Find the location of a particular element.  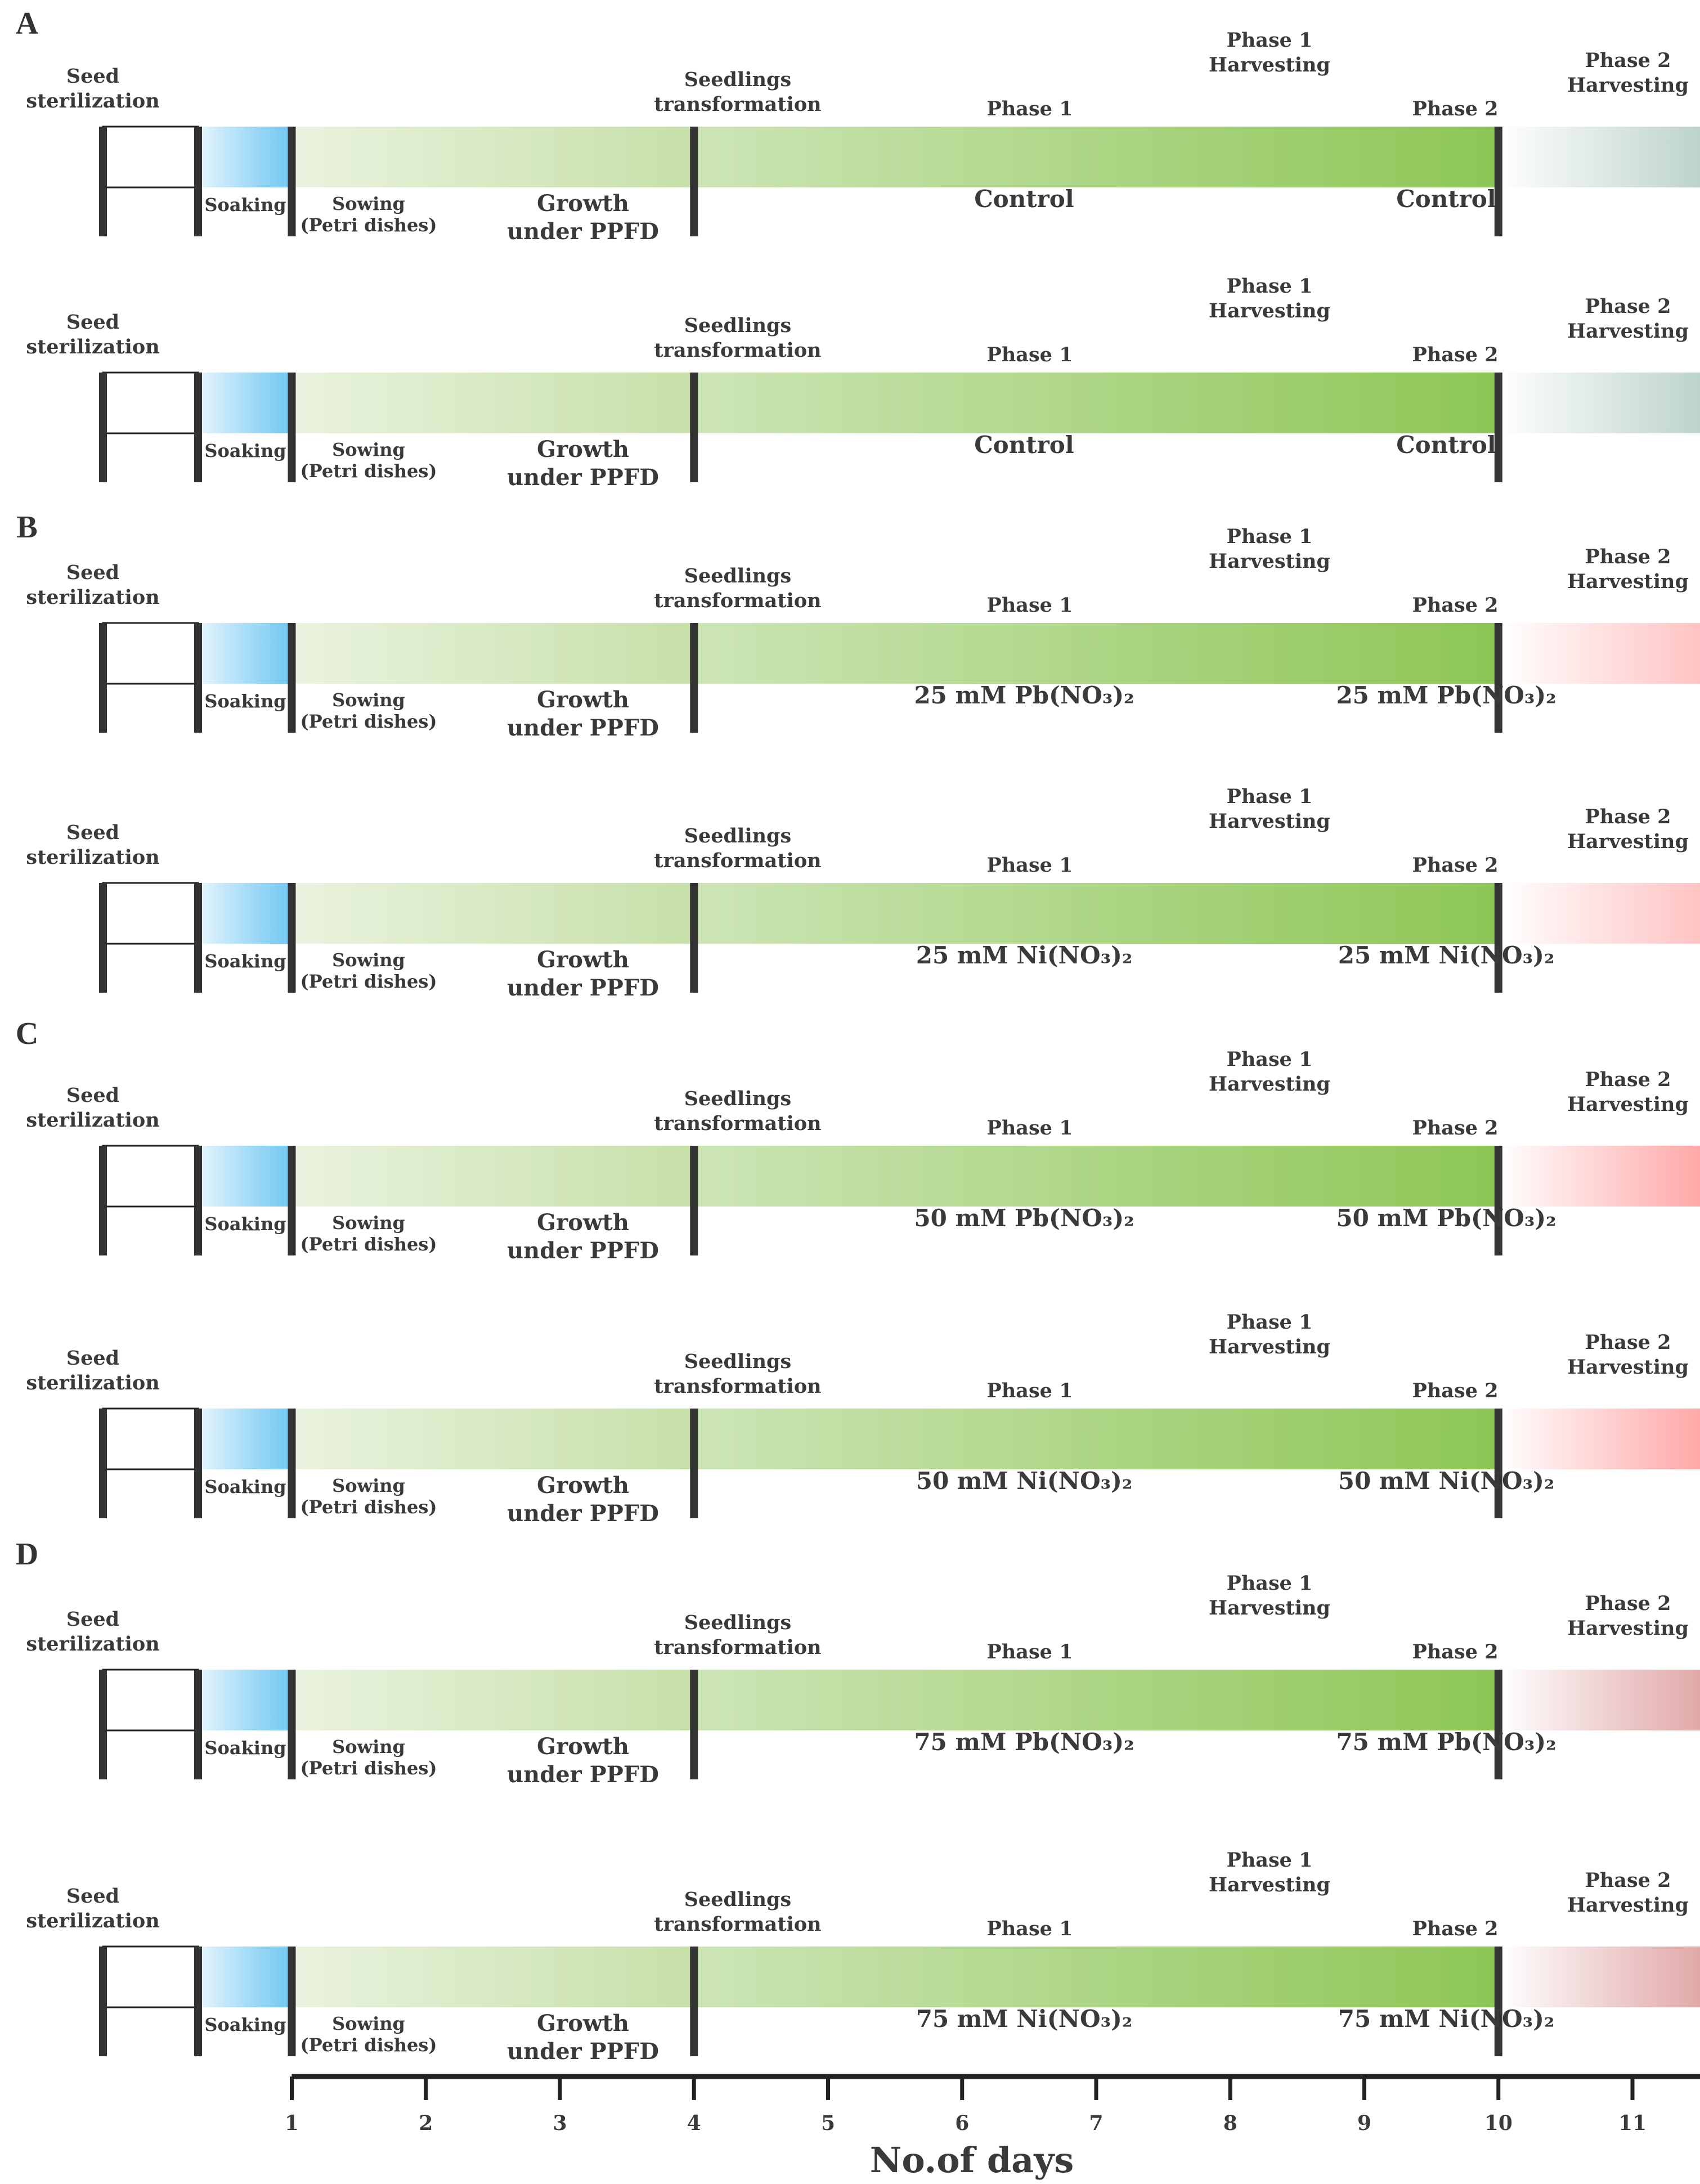

phase1-treatment-label: 50 mM Pb(NO₃)₂ is located at coordinates (1024, 1218).